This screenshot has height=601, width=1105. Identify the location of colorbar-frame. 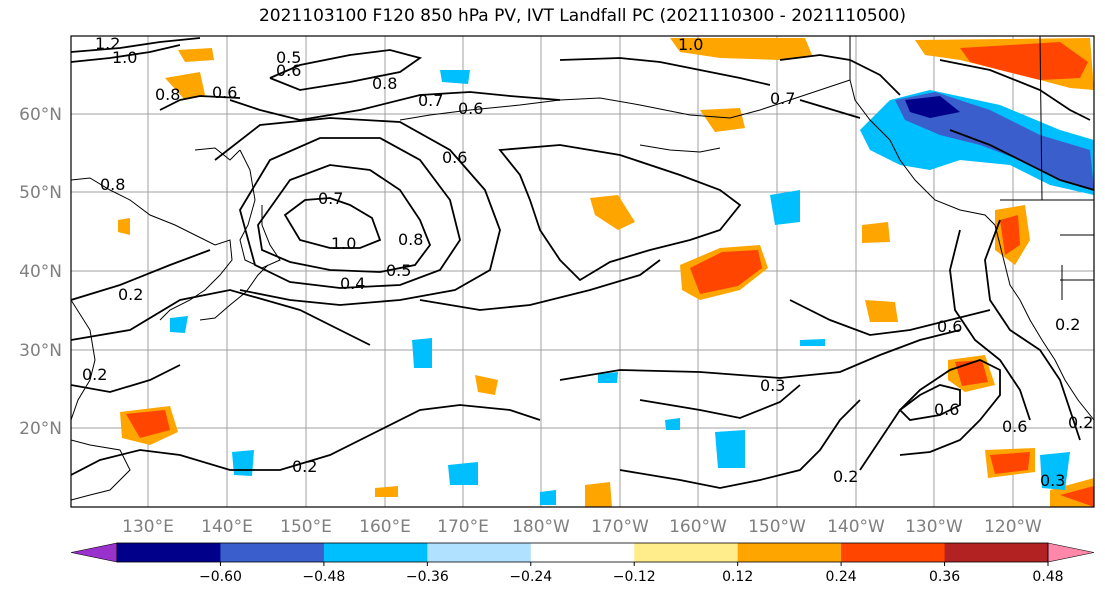
(582, 552).